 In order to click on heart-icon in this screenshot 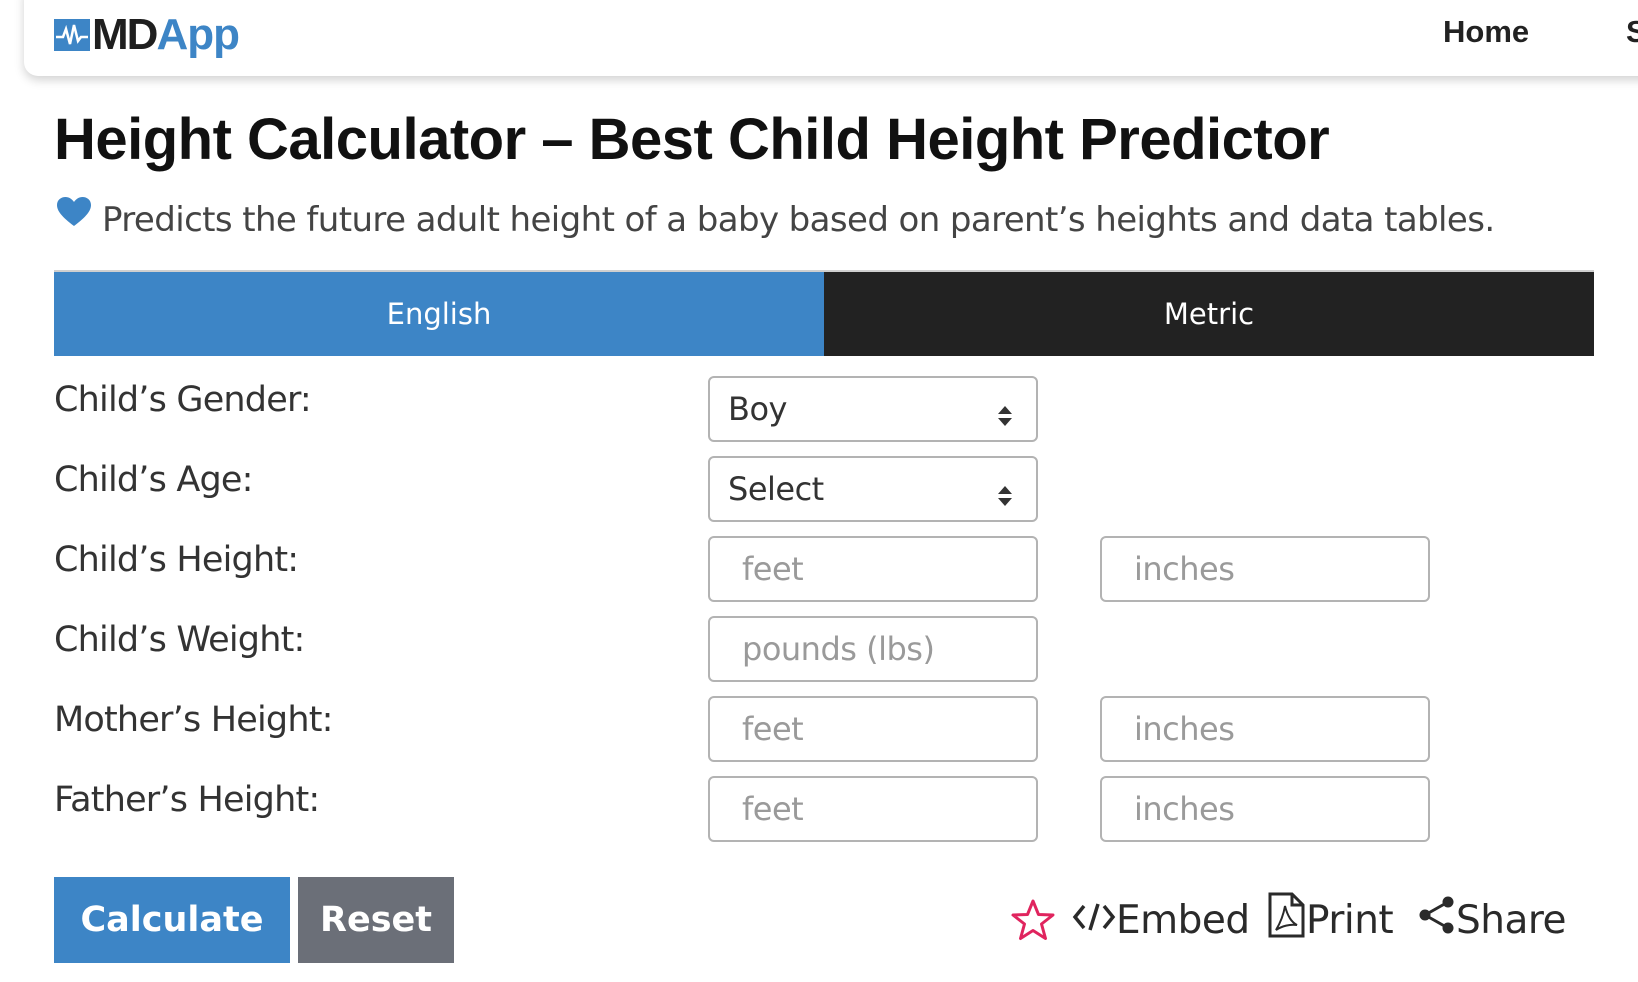, I will do `click(74, 216)`.